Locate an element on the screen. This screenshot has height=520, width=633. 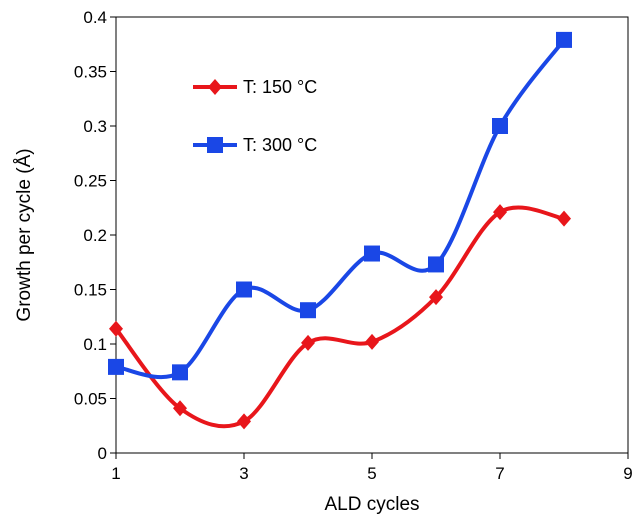
y-tick-label: 0.1 is located at coordinates (95, 344).